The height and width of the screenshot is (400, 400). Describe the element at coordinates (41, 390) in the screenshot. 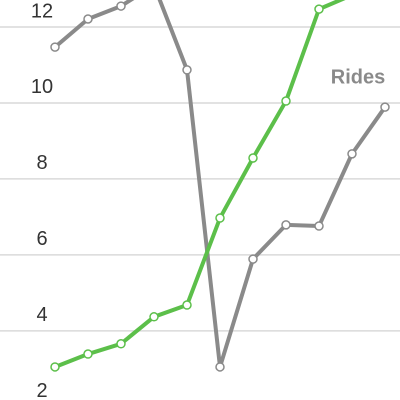

I see `y-tick-label: 2` at that location.